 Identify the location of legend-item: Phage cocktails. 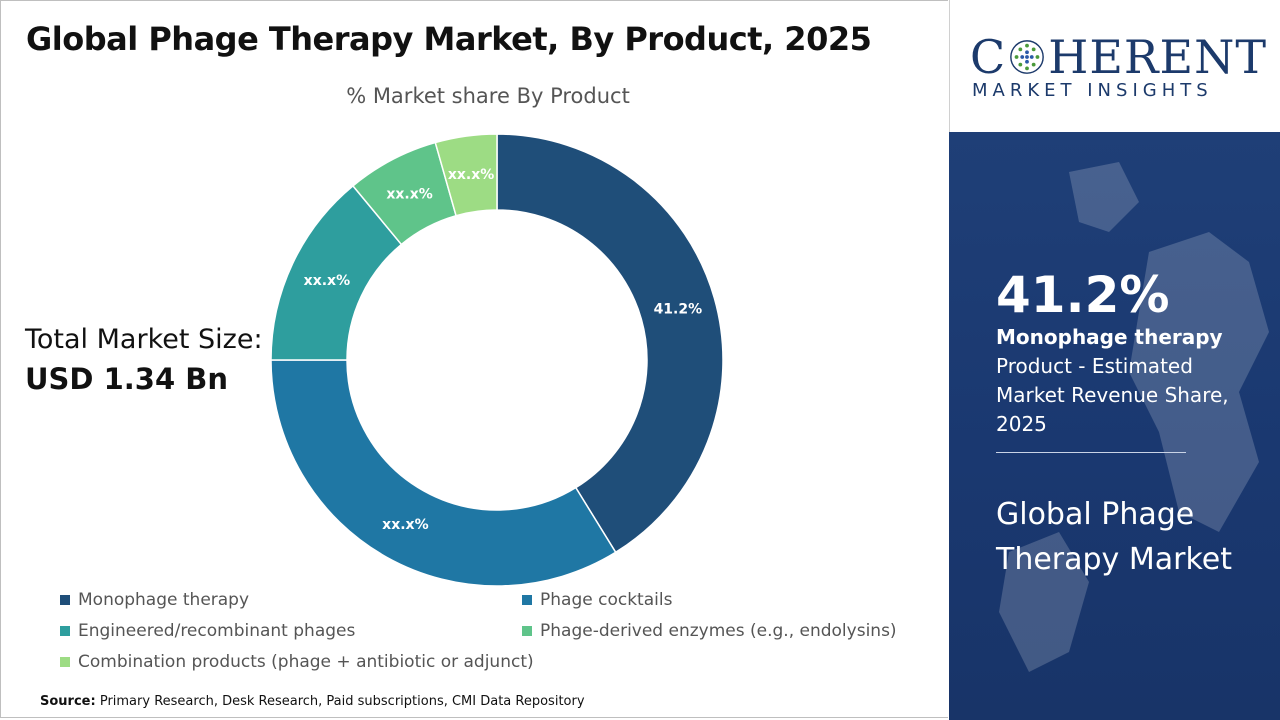
(597, 600).